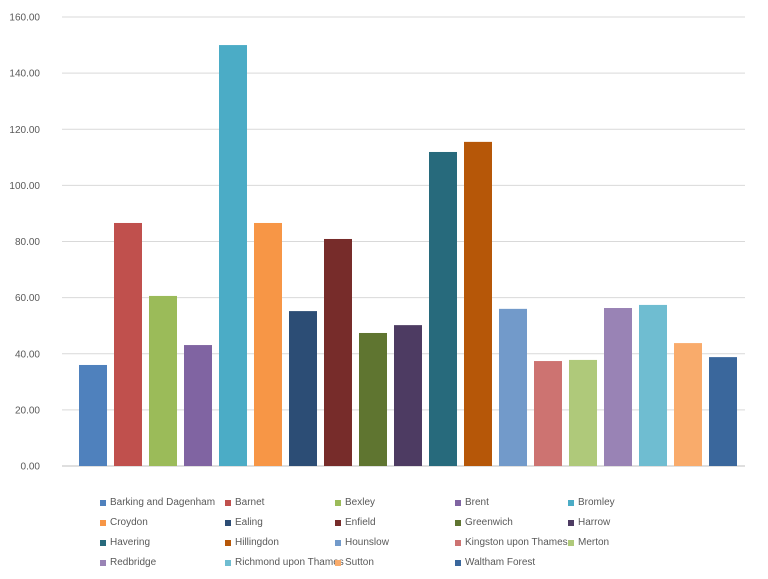  I want to click on legend-label: Croydon, so click(129, 522).